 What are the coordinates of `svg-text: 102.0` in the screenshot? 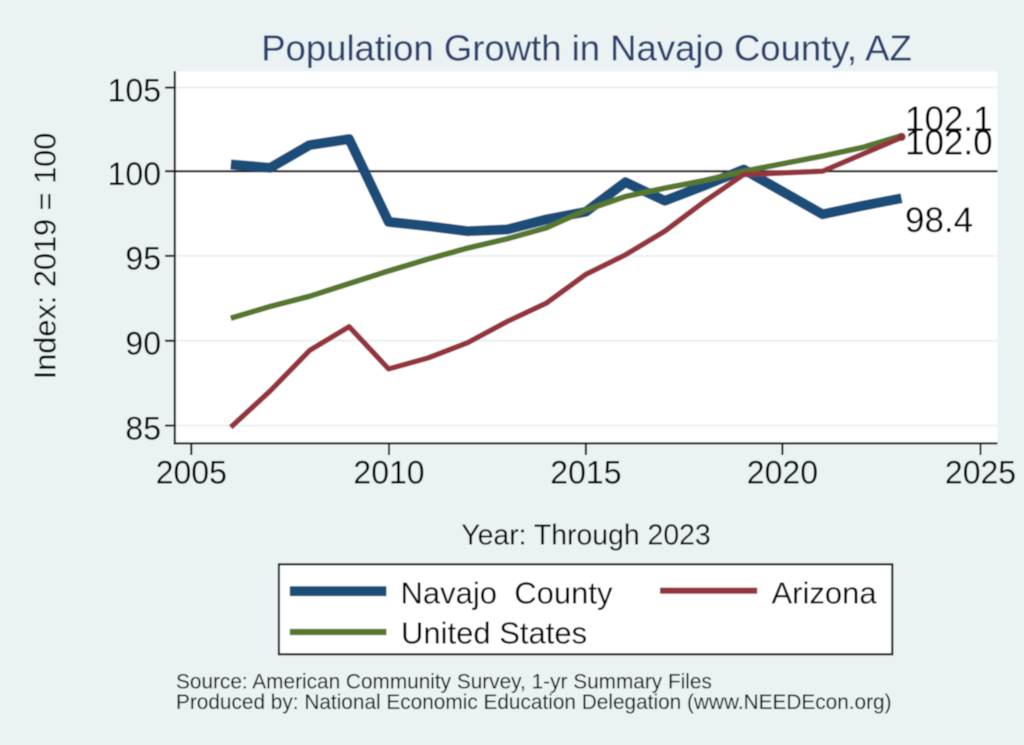 It's located at (949, 142).